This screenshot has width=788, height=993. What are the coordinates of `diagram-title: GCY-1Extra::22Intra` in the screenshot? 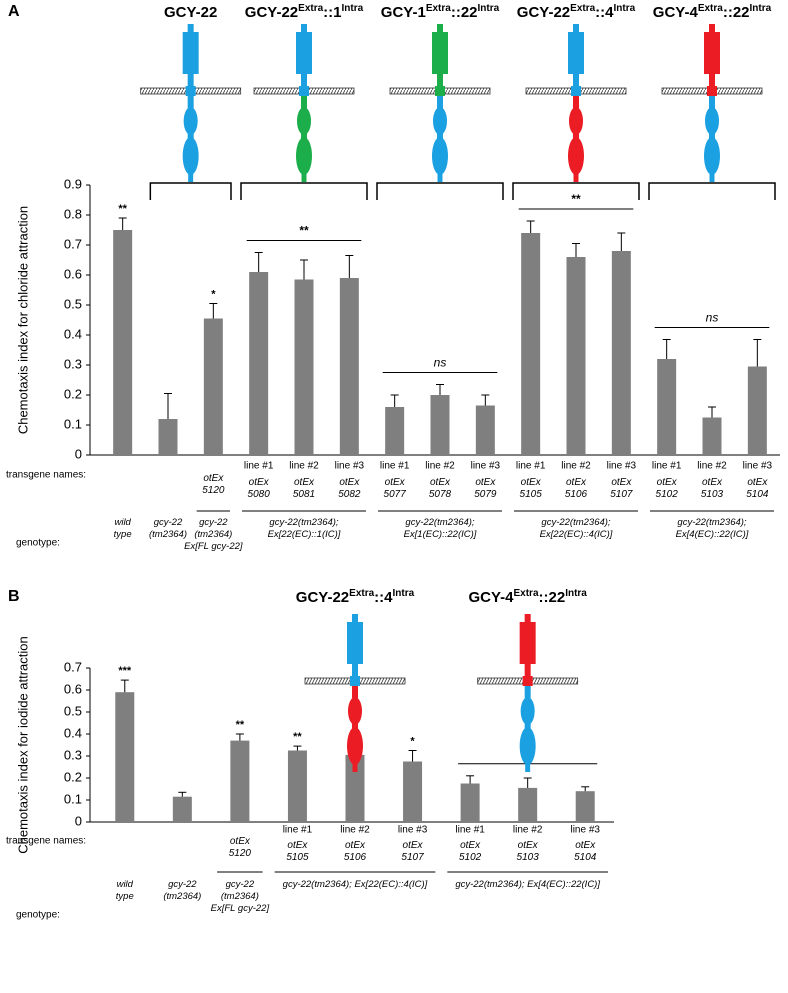 It's located at (440, 12).